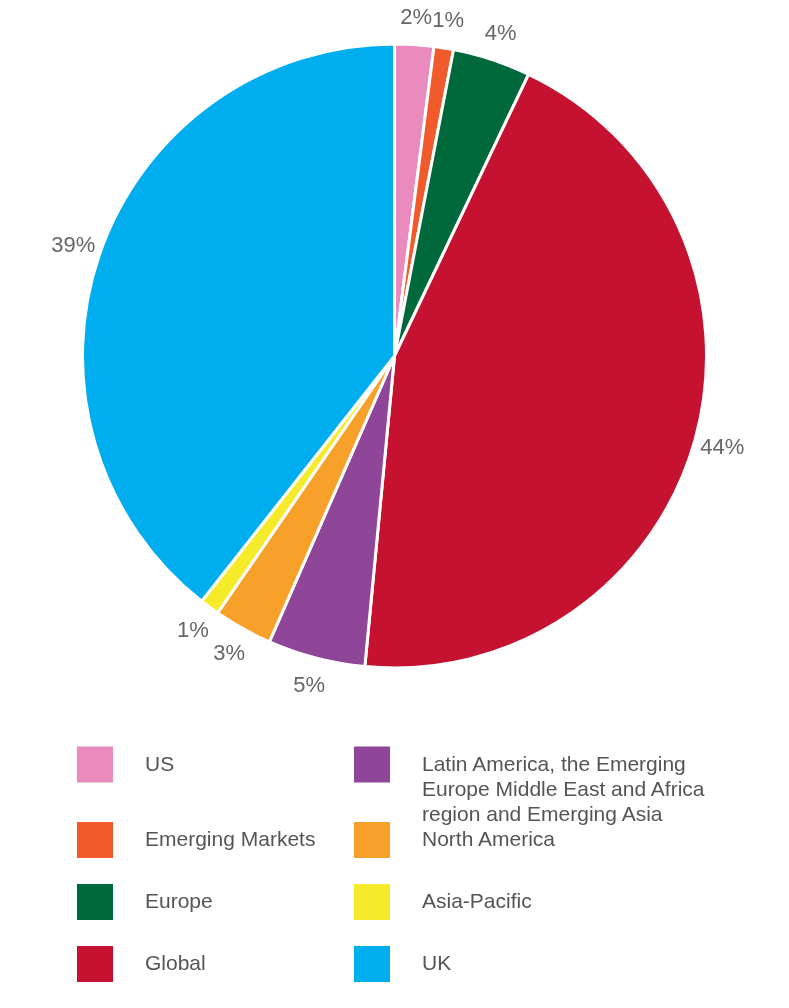 This screenshot has width=789, height=1008. I want to click on data-label: 2%, so click(416, 16).